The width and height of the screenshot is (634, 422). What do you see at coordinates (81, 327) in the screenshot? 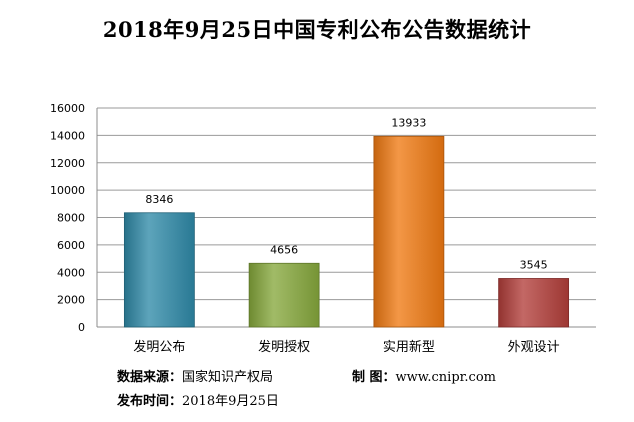
I see `y-tick-label: 0` at bounding box center [81, 327].